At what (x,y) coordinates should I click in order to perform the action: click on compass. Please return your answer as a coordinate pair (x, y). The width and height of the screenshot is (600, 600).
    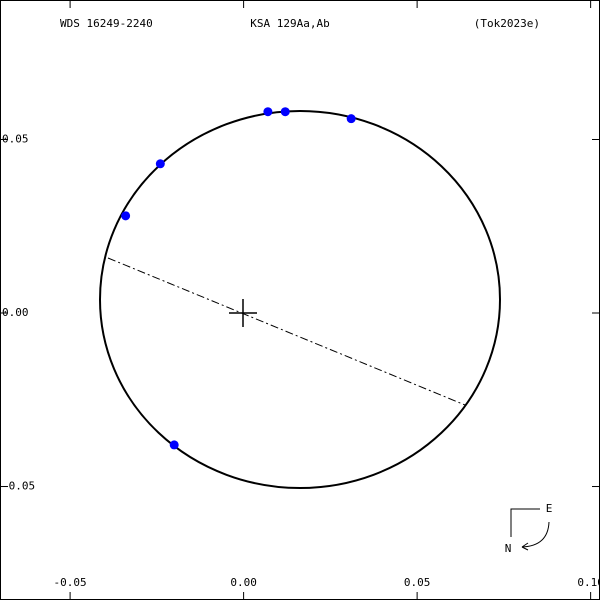
    Looking at the image, I should click on (525, 522).